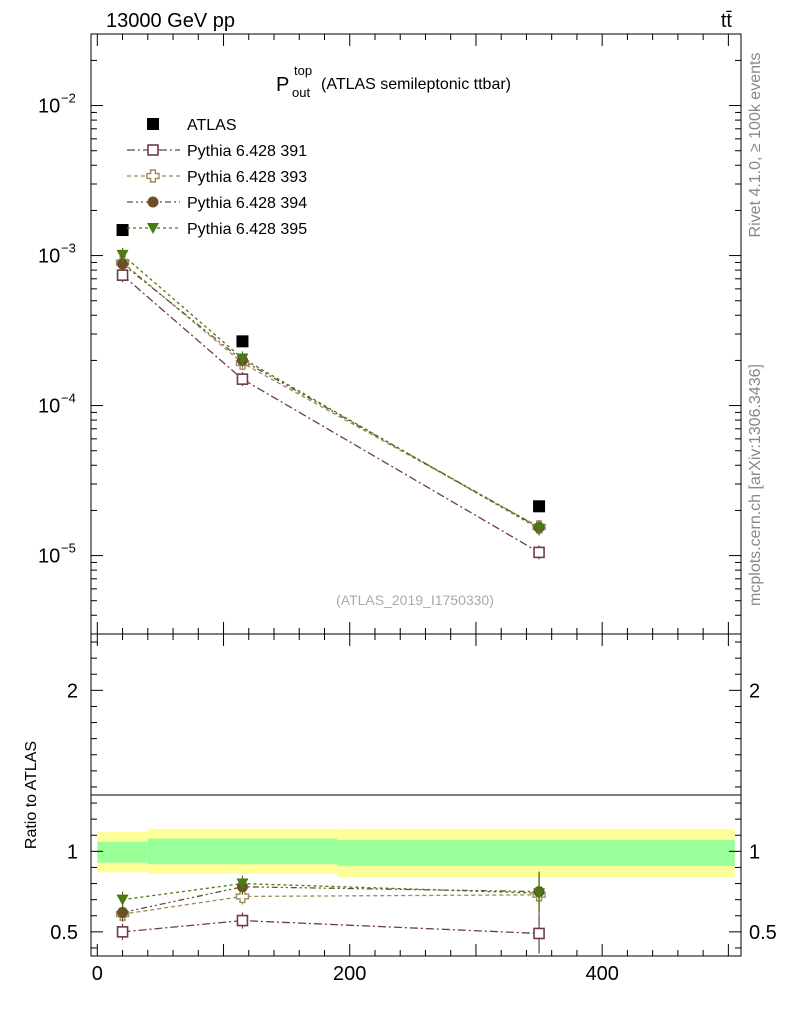  I want to click on main-point-p394, so click(123, 264).